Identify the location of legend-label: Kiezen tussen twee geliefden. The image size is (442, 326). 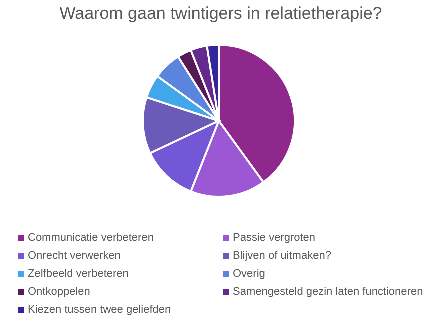
(100, 310).